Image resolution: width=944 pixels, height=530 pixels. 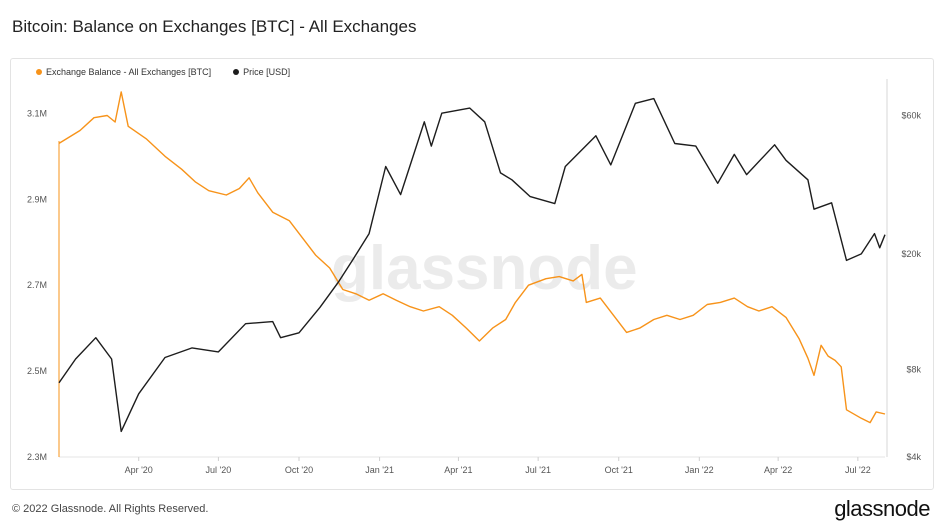 What do you see at coordinates (484, 268) in the screenshot?
I see `watermark: glassnode` at bounding box center [484, 268].